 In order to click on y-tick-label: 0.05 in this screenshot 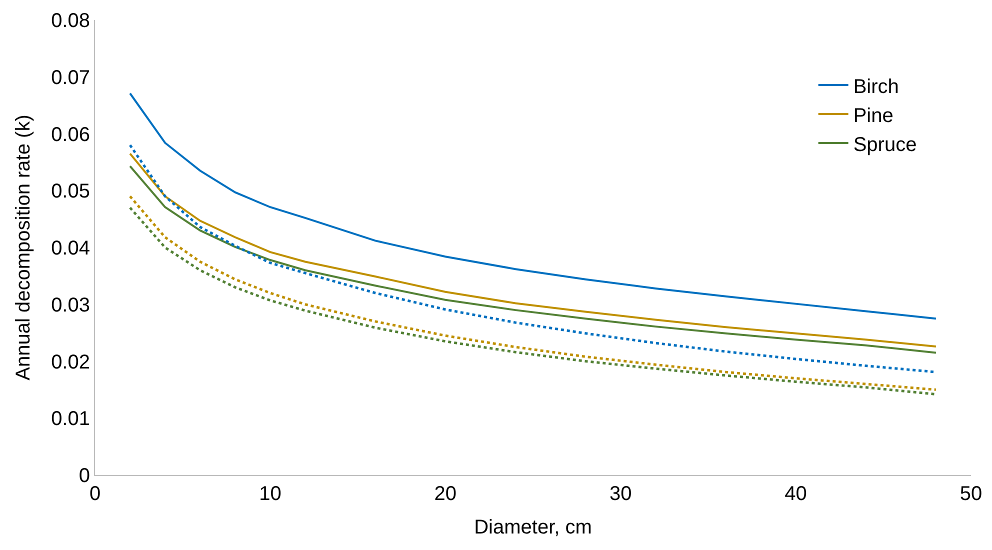, I will do `click(70, 191)`.